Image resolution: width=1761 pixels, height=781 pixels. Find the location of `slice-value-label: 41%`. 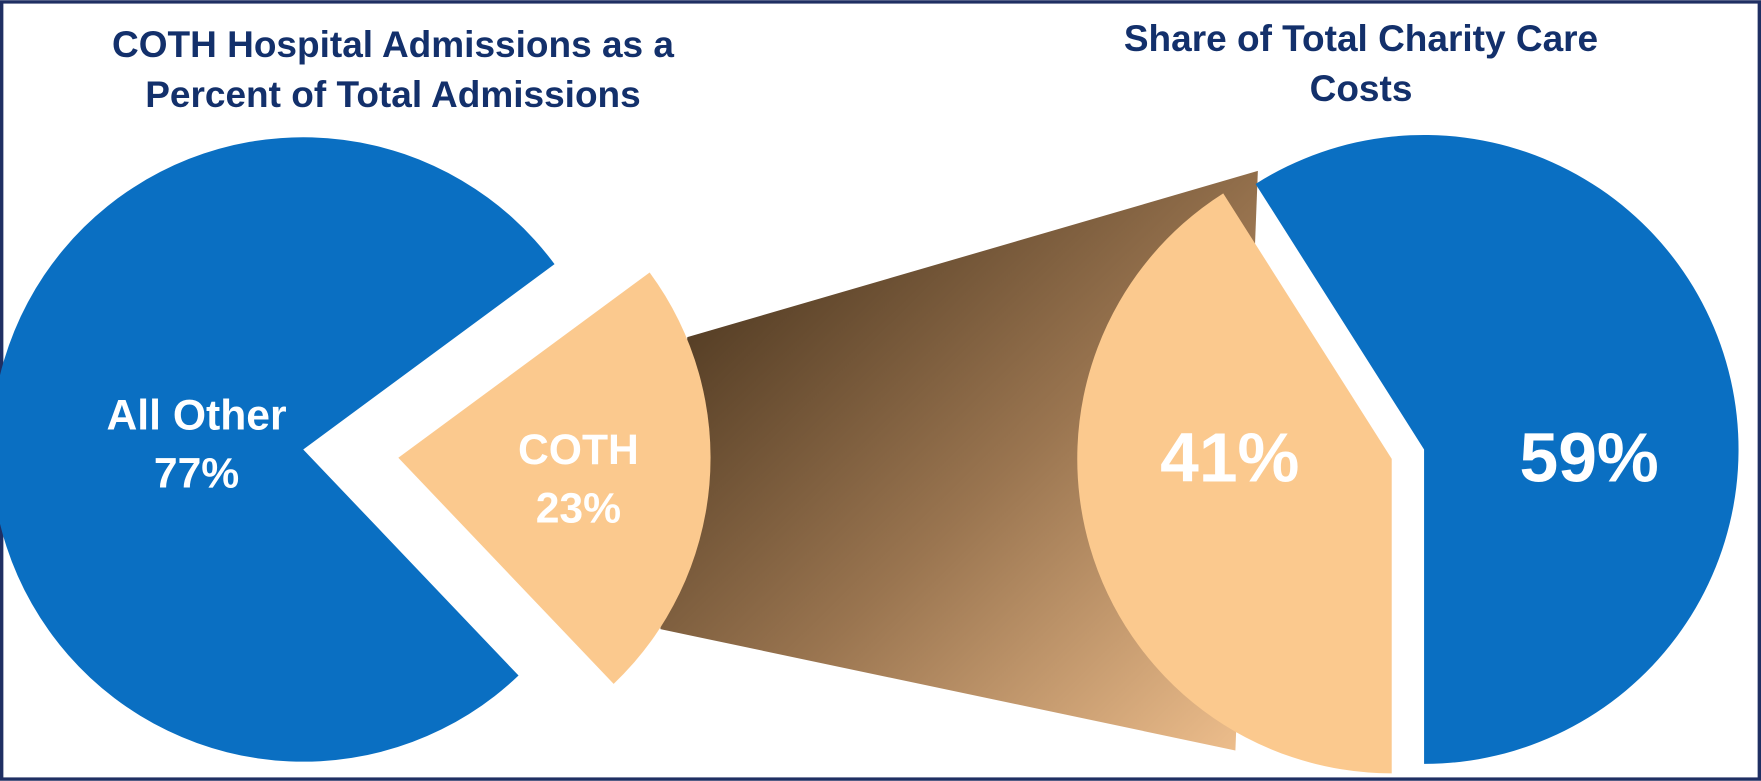

slice-value-label: 41% is located at coordinates (1229, 457).